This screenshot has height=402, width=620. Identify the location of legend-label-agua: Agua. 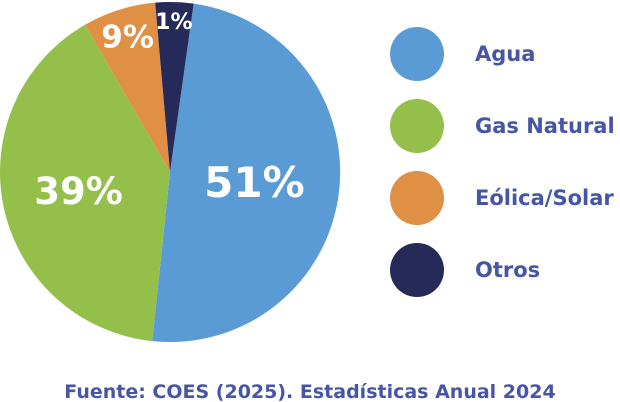
(505, 54).